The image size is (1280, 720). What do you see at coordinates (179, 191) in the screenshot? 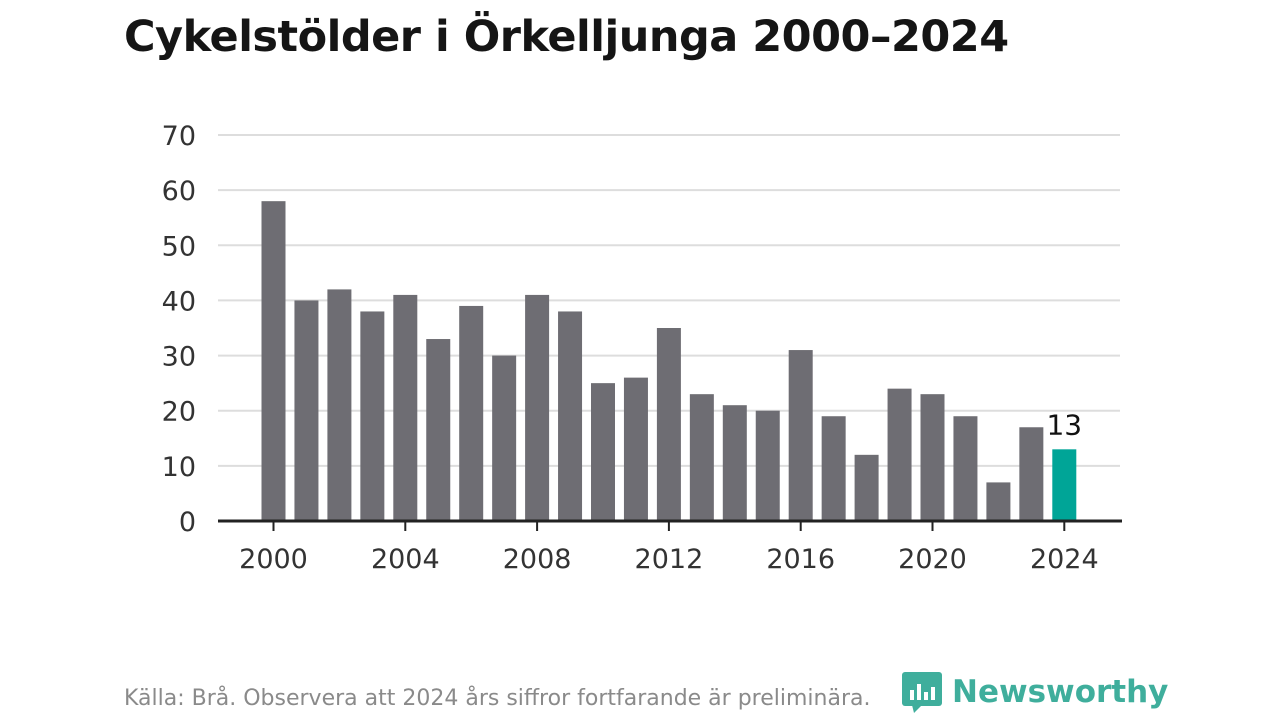
I see `y-tick-label: 60` at bounding box center [179, 191].